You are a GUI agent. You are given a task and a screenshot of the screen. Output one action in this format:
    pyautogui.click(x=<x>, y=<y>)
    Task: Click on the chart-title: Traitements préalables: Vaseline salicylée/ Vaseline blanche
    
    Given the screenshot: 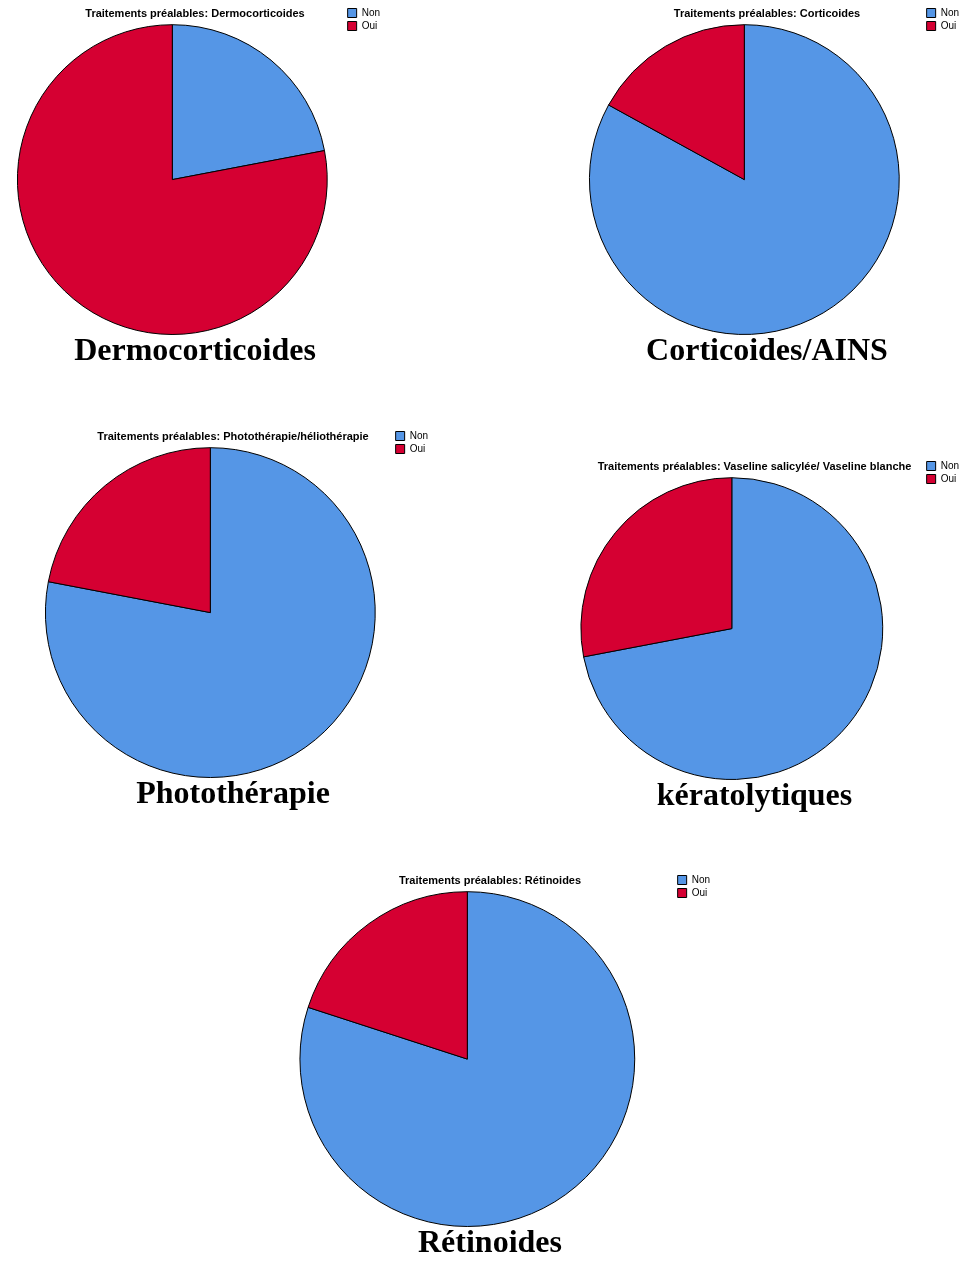 What is the action you would take?
    pyautogui.click(x=754, y=465)
    